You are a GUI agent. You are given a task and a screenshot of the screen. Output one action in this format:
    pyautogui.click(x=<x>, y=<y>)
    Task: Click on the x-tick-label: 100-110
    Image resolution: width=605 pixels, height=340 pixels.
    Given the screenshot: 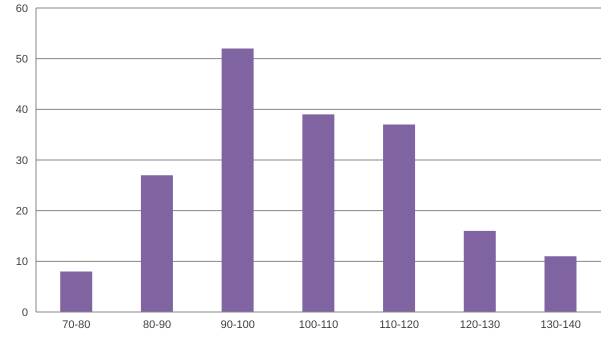 What is the action you would take?
    pyautogui.click(x=318, y=324)
    